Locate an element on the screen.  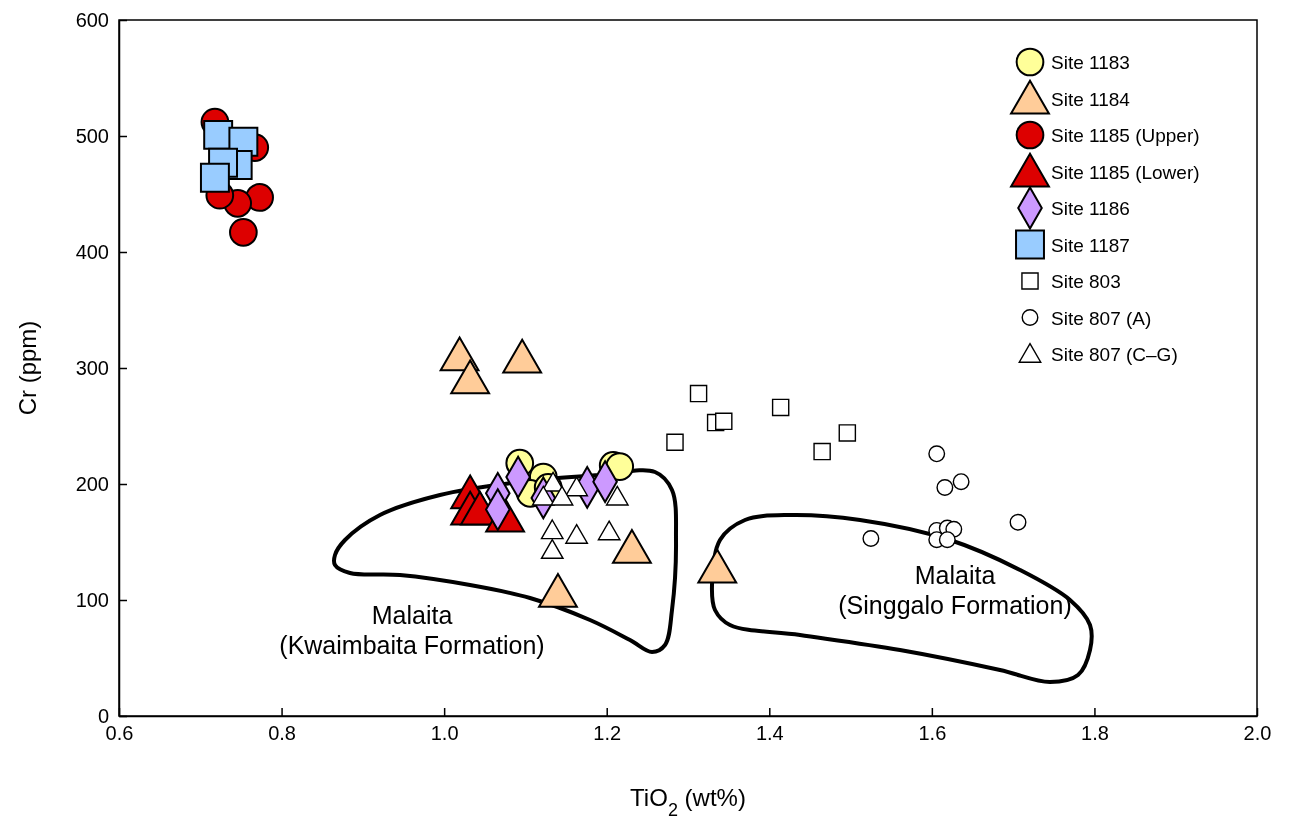
y-tick-label: 300 is located at coordinates (92, 367).